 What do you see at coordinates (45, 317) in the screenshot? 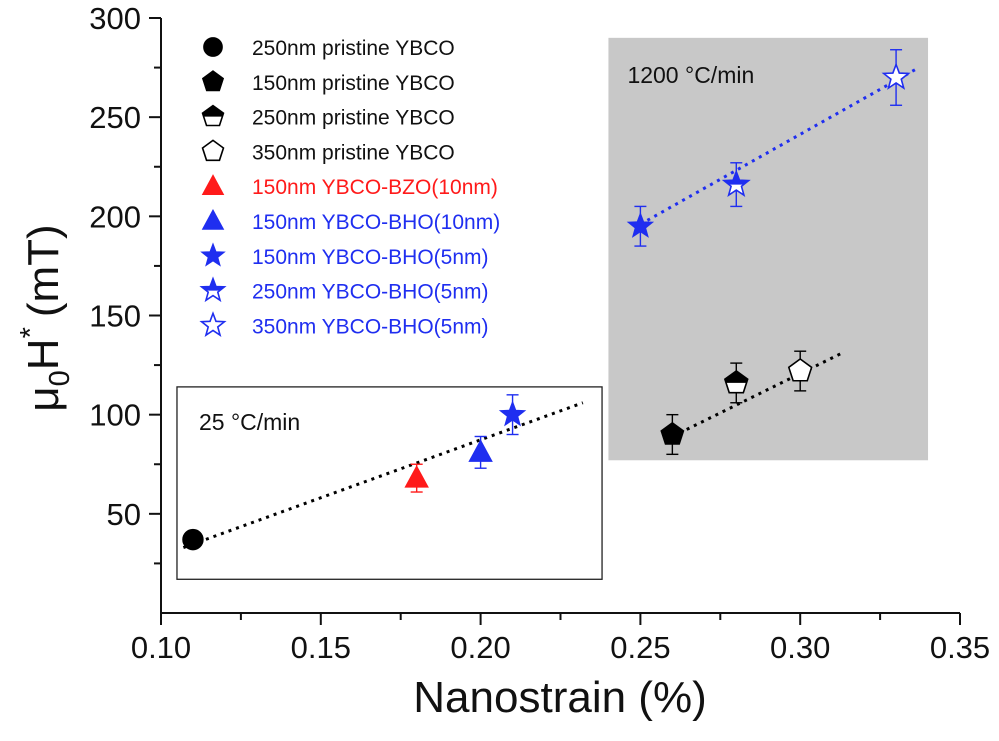
I see `y-axis-title: μ0H* (mT)` at bounding box center [45, 317].